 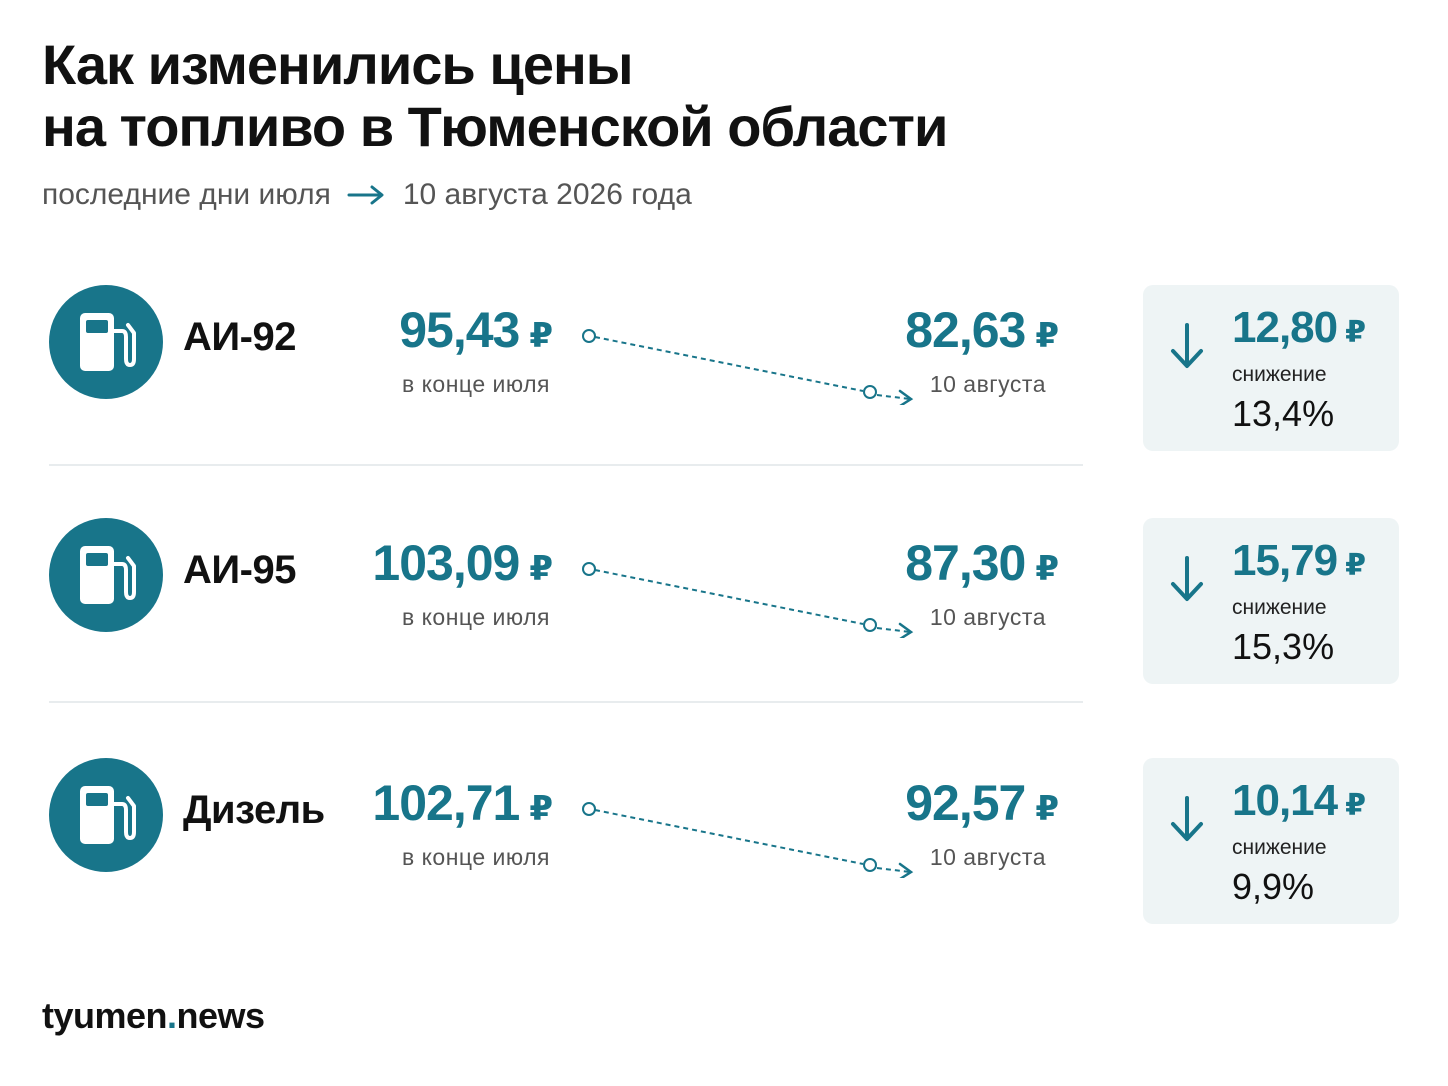 What do you see at coordinates (982, 563) in the screenshot?
I see `new-price: 87,30 ₽` at bounding box center [982, 563].